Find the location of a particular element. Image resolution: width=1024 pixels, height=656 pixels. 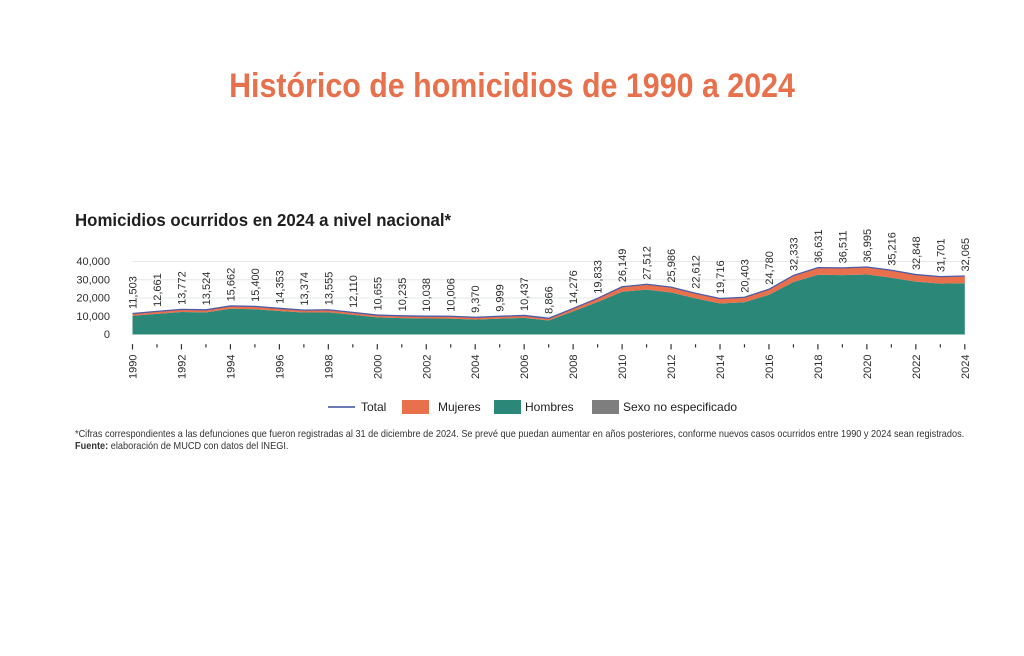

svg-text: 15,662 is located at coordinates (231, 285).